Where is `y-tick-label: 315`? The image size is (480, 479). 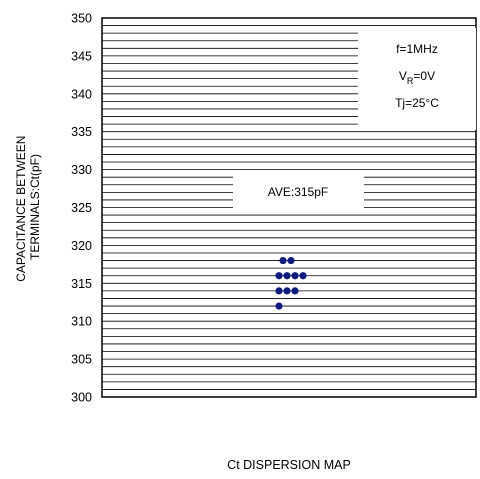
y-tick-label: 315 is located at coordinates (81, 284).